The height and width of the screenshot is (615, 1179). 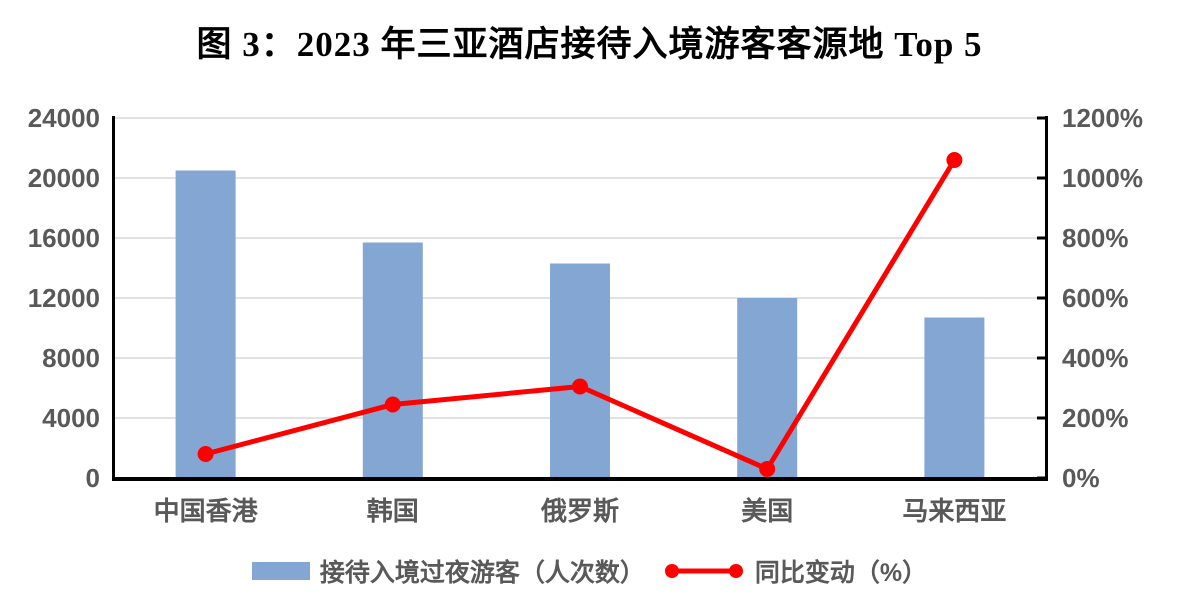 I want to click on legend-bar-swatch, so click(x=280, y=571).